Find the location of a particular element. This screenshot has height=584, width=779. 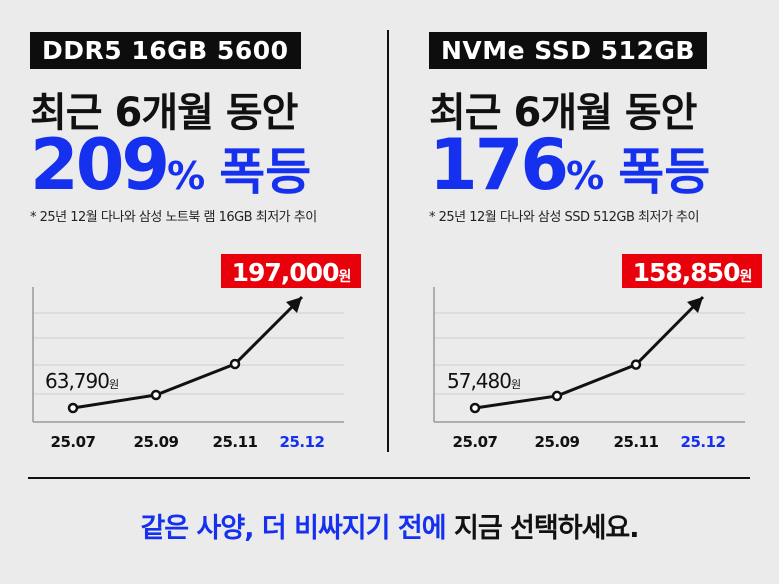

percent: 209 is located at coordinates (100, 165).